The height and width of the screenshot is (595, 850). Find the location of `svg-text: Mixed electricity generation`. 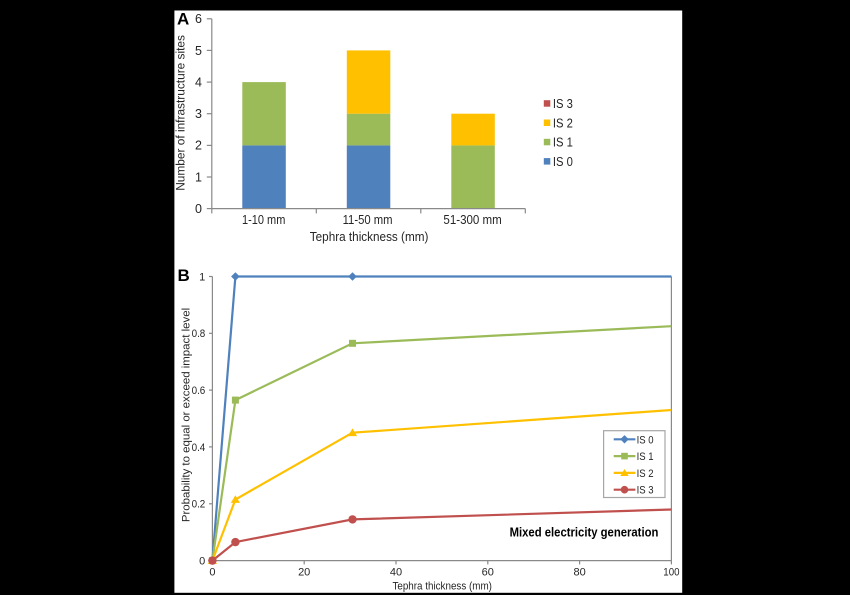

svg-text: Mixed electricity generation is located at coordinates (584, 532).